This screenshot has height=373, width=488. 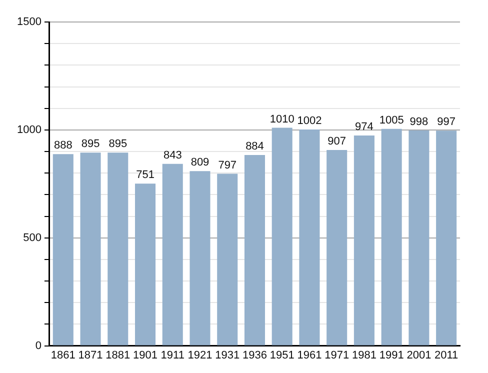 I want to click on data-label: 884, so click(x=255, y=146).